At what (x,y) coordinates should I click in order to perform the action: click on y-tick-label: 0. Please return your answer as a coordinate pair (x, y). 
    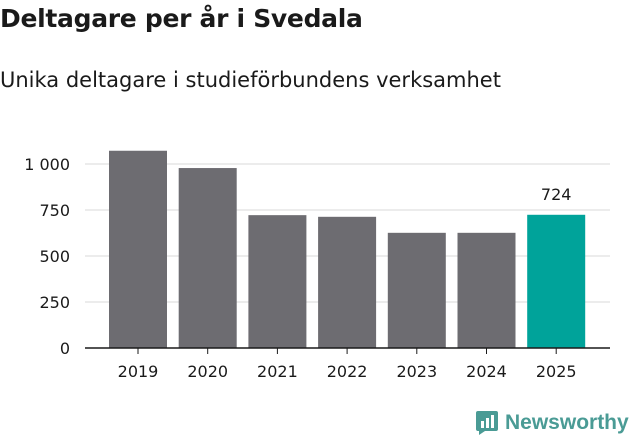
    Looking at the image, I should click on (65, 348).